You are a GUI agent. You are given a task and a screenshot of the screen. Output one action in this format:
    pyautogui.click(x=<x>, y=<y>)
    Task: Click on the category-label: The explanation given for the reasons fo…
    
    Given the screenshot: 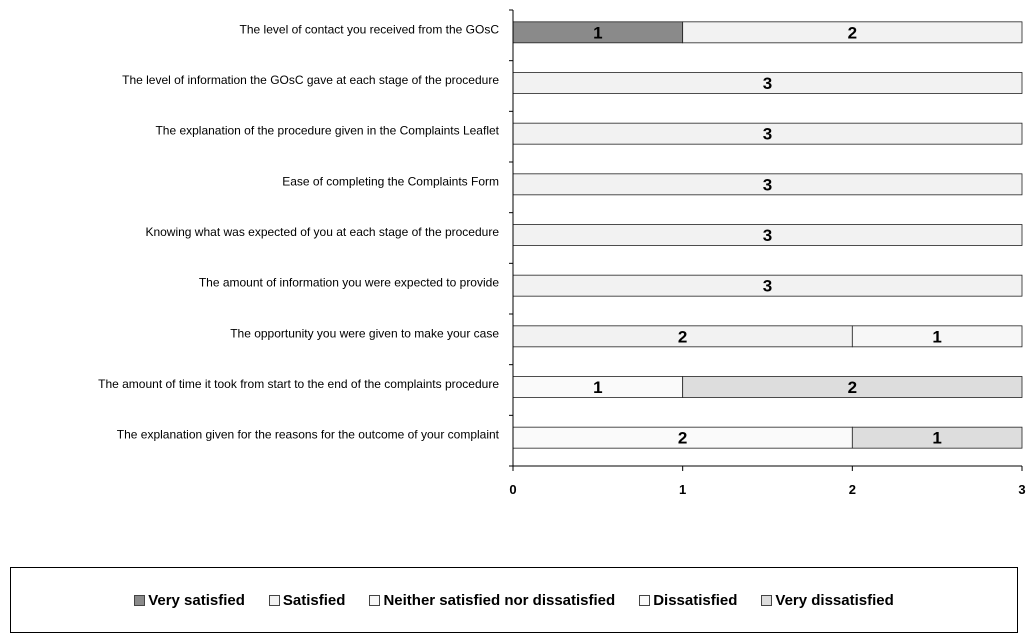 What is the action you would take?
    pyautogui.click(x=308, y=435)
    